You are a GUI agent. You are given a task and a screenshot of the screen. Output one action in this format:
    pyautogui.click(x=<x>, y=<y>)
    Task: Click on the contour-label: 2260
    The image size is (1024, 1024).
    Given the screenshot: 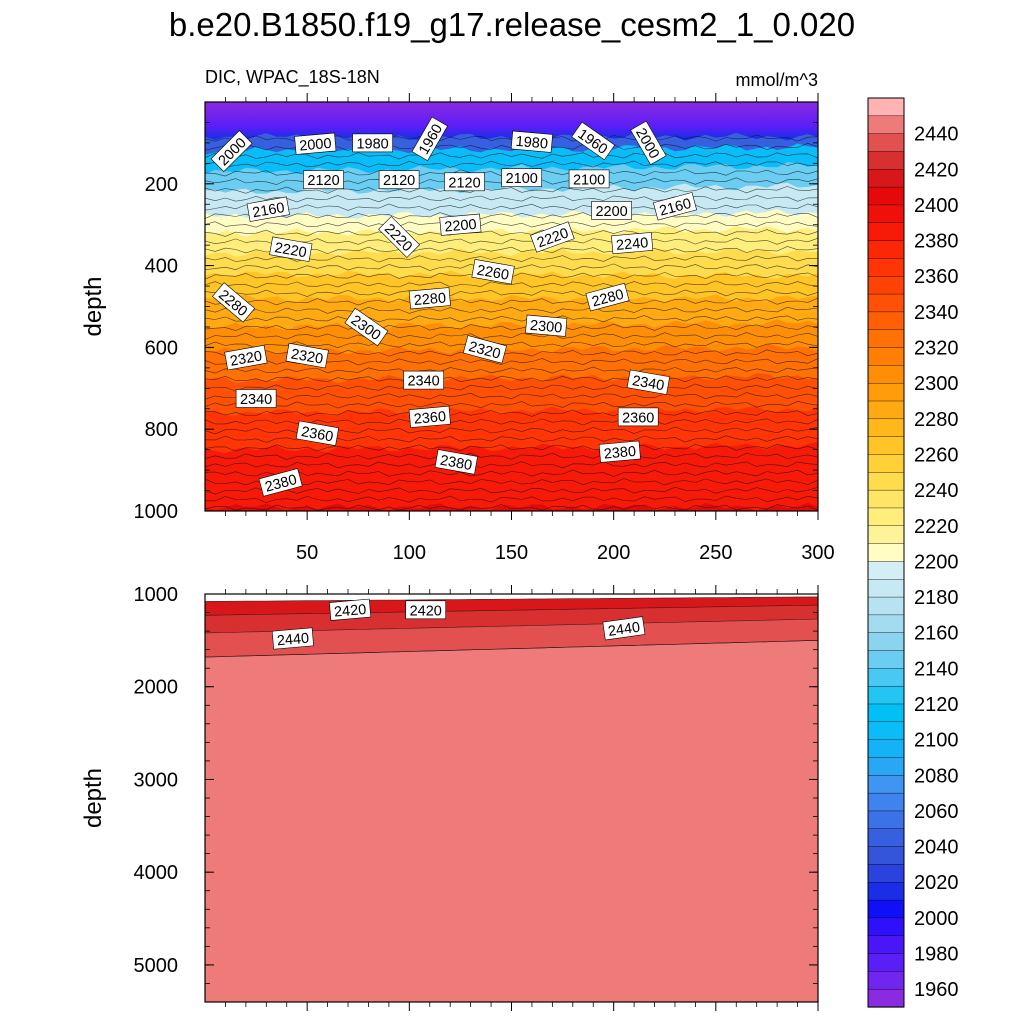 What is the action you would take?
    pyautogui.click(x=493, y=272)
    